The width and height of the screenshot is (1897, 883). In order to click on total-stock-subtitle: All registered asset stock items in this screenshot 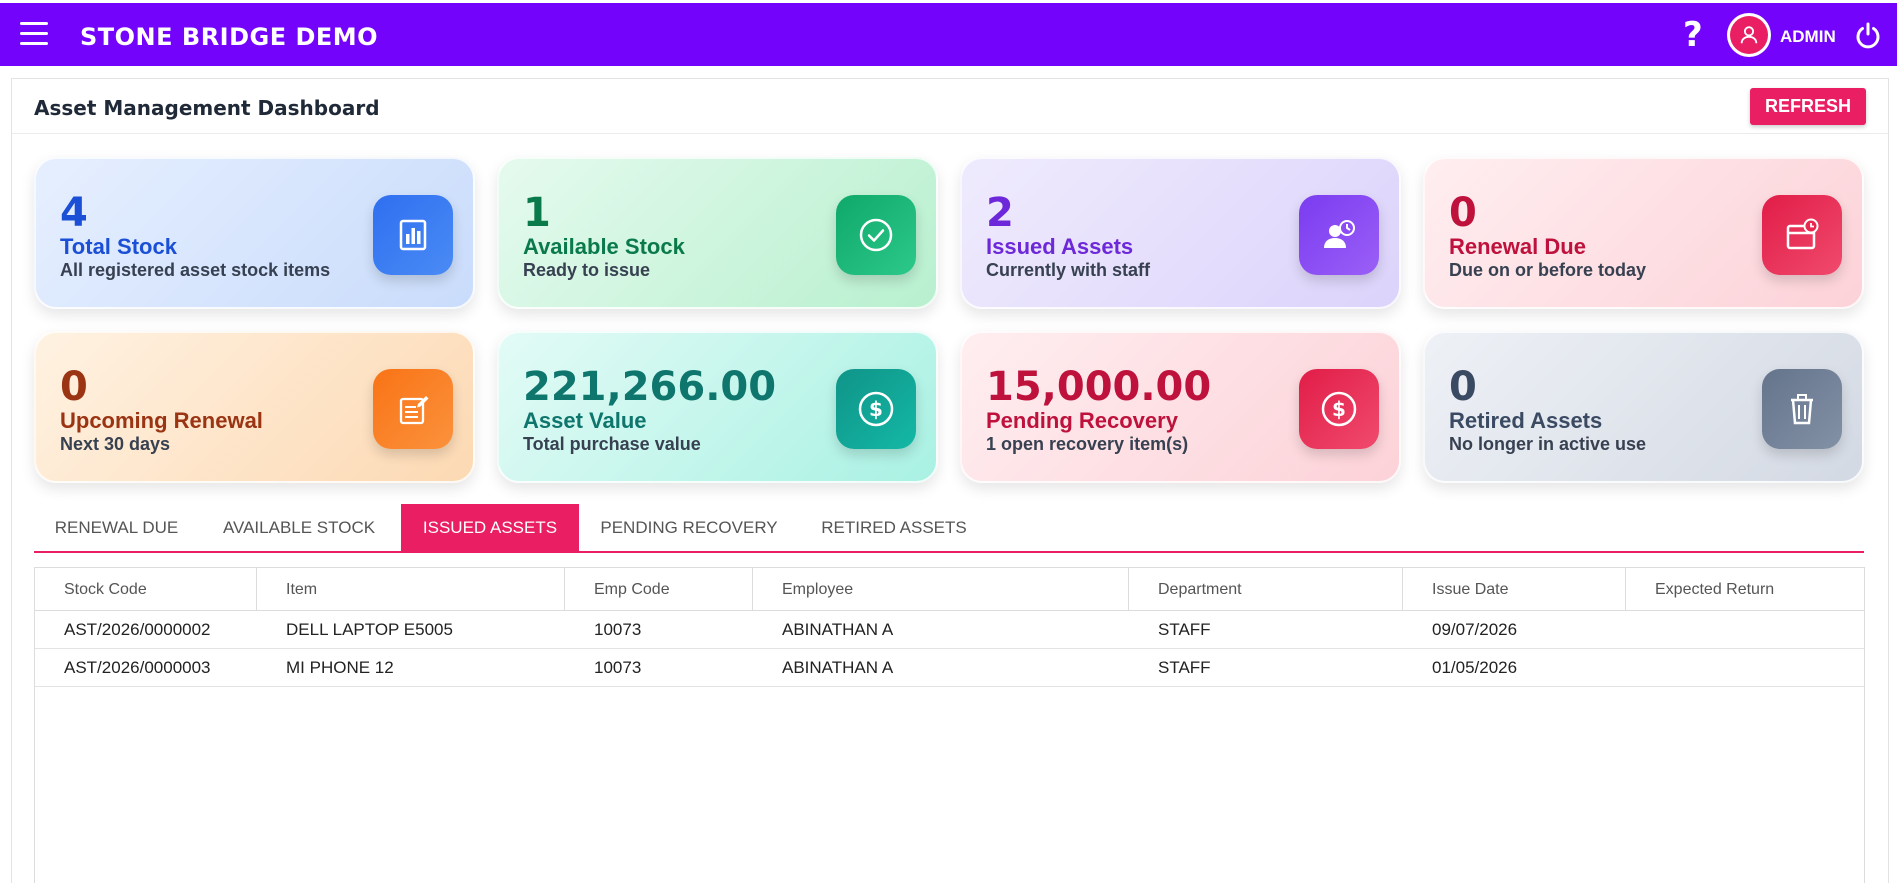, I will do `click(195, 270)`.